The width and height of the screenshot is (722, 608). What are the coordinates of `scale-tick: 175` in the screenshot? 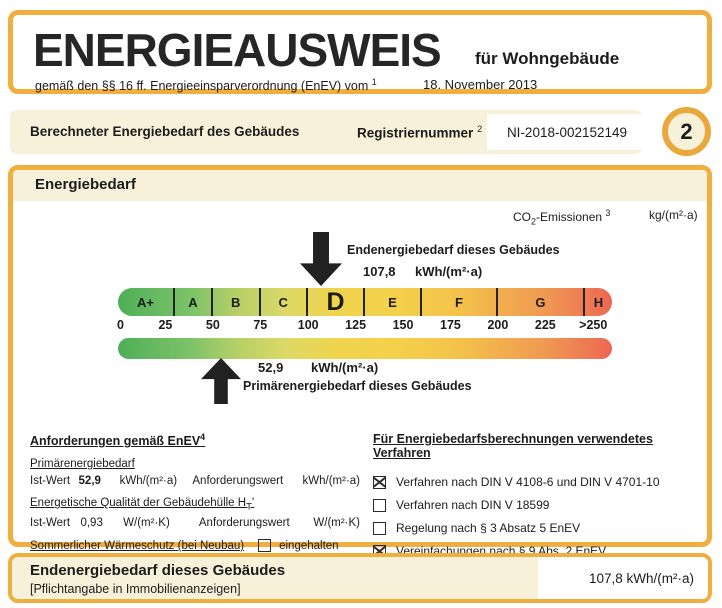 It's located at (450, 325).